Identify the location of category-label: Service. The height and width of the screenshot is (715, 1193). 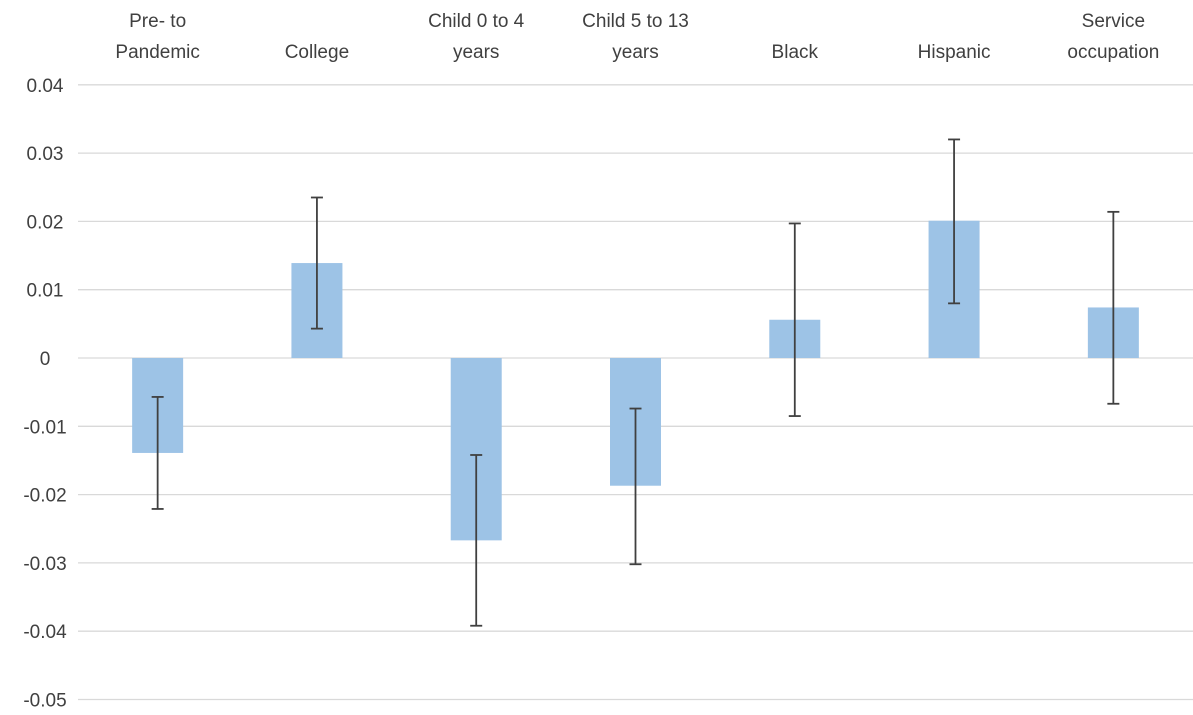
(1113, 21).